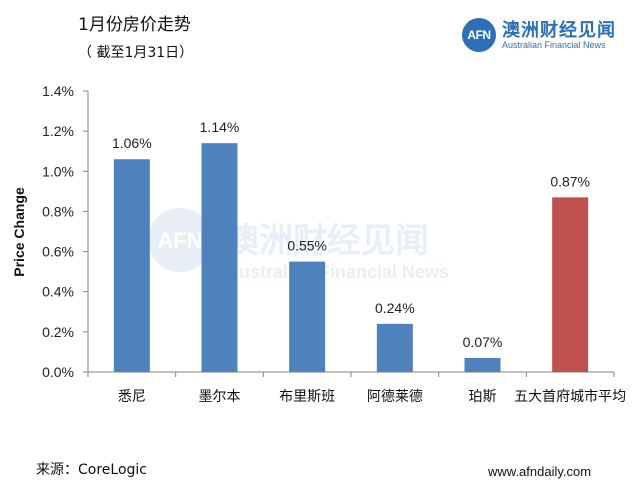 The height and width of the screenshot is (496, 632). Describe the element at coordinates (570, 181) in the screenshot. I see `bar-data-label: 0.87%` at that location.